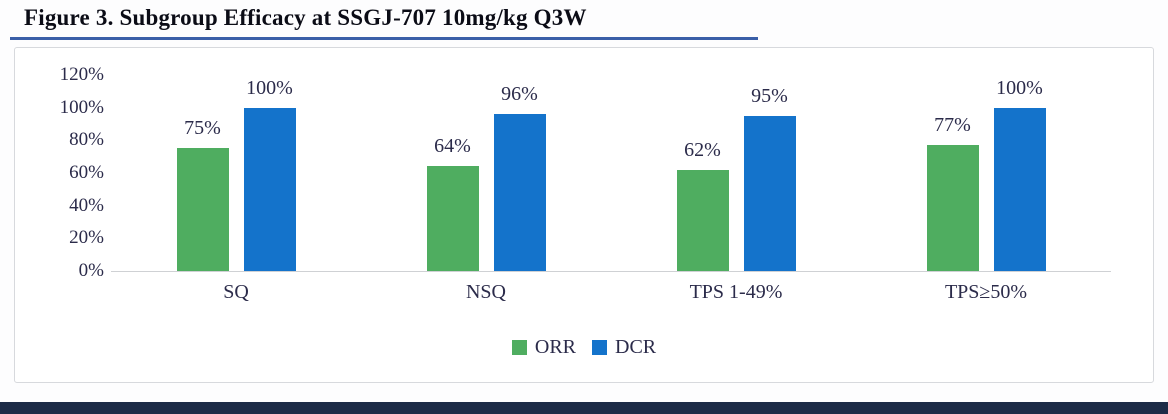 This screenshot has width=1168, height=414. What do you see at coordinates (584, 408) in the screenshot?
I see `bottom-bar` at bounding box center [584, 408].